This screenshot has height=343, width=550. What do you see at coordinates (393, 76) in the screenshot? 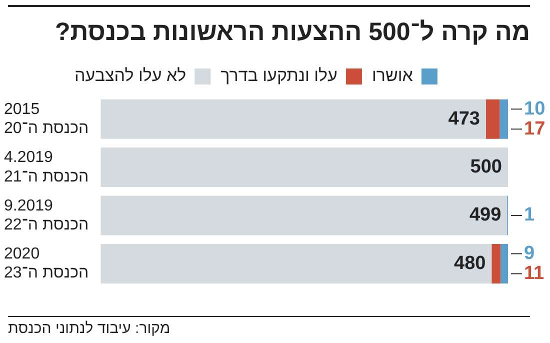
I see `legend-label: אושרו` at bounding box center [393, 76].